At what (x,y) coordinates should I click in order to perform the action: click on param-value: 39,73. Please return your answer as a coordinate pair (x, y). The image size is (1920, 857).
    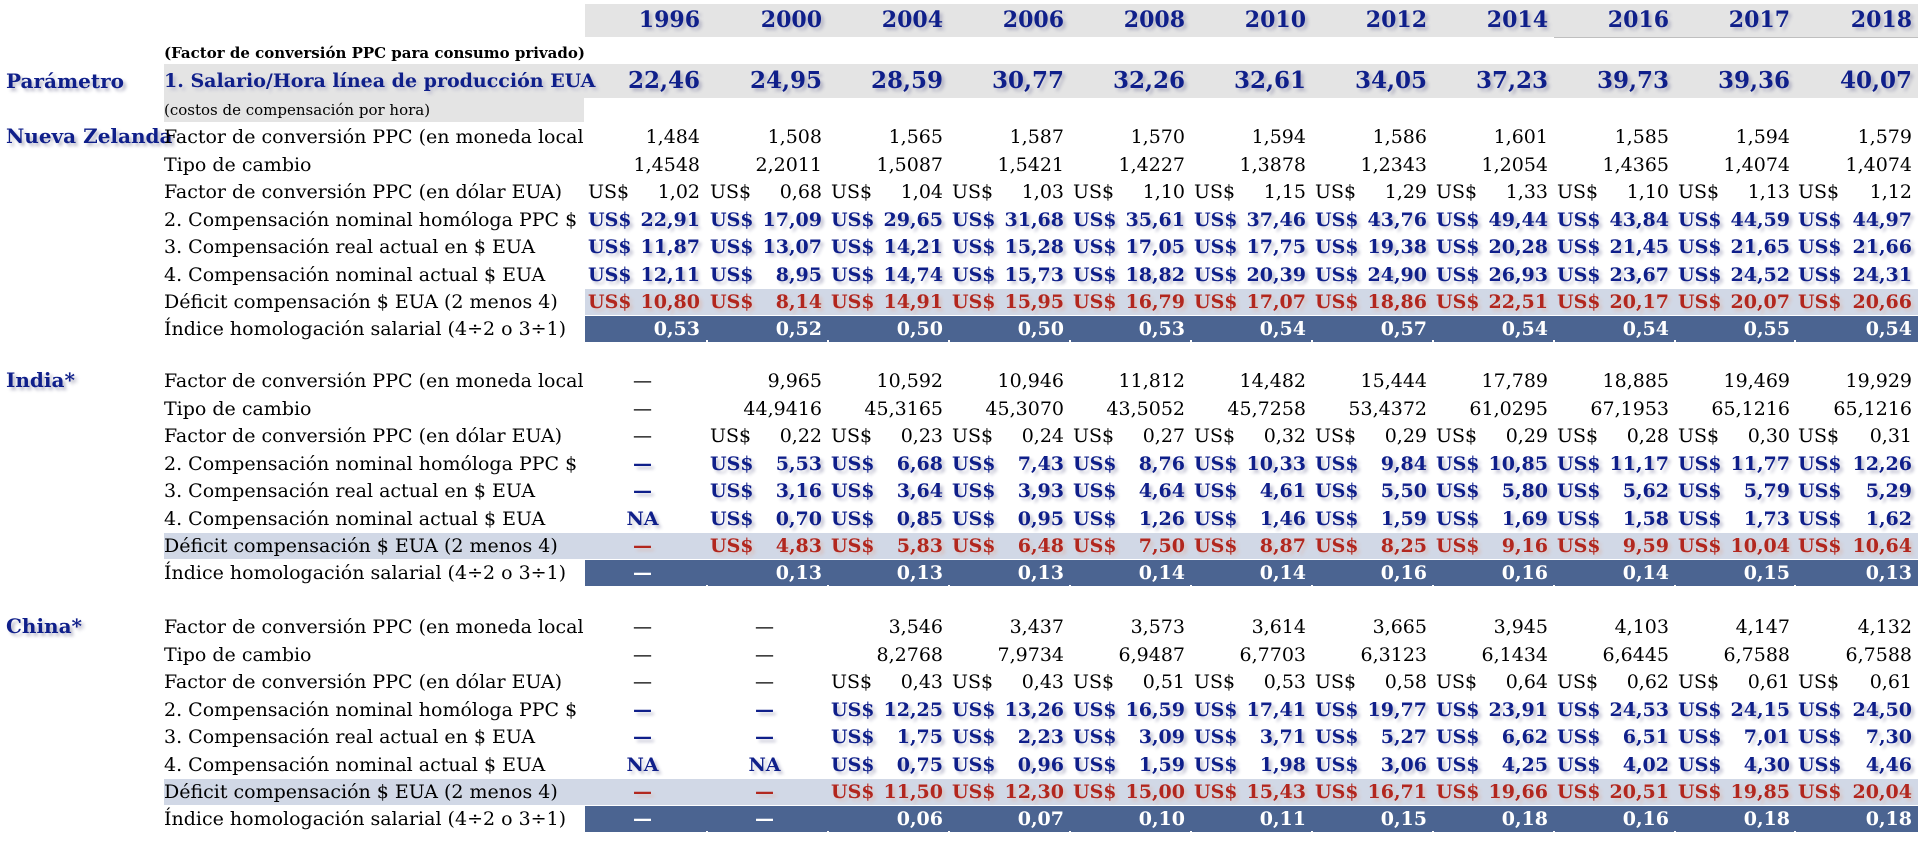
    Looking at the image, I should click on (1632, 80).